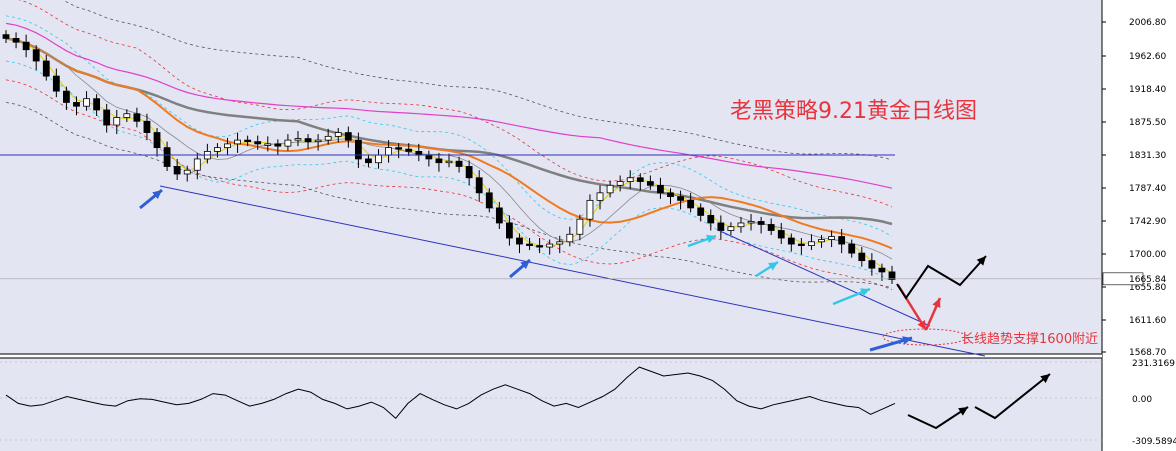 This screenshot has width=1176, height=451. What do you see at coordinates (1147, 288) in the screenshot?
I see `price-tick-label: 1655.80` at bounding box center [1147, 288].